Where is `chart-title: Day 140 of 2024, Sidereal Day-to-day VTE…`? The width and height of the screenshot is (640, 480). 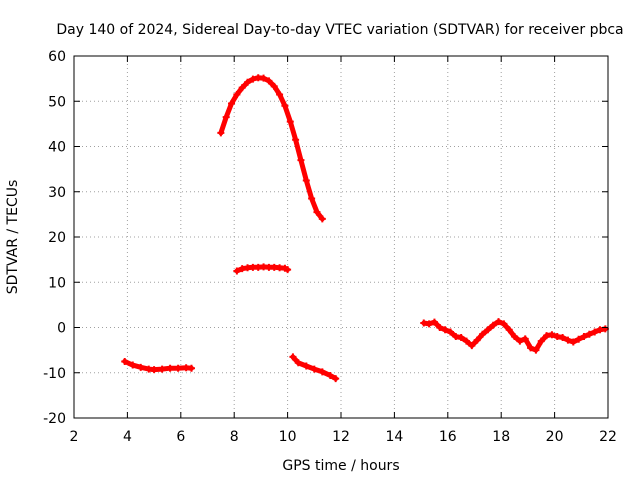
chart-title: Day 140 of 2024, Sidereal Day-to-day VTE… is located at coordinates (339, 30).